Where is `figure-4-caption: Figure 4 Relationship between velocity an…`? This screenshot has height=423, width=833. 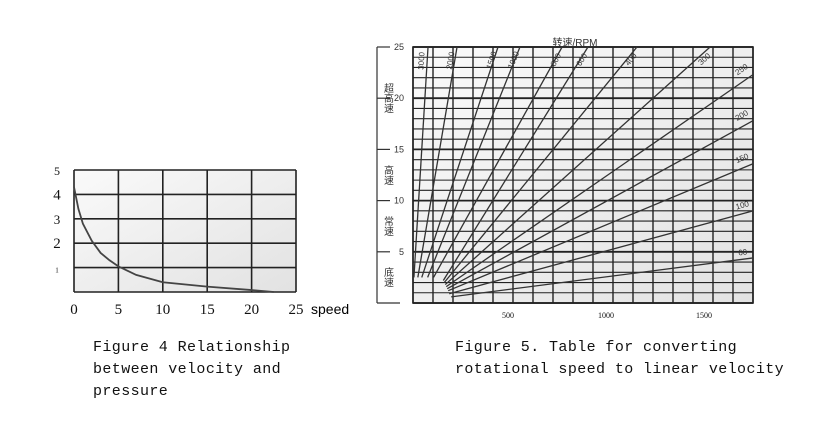
figure-4-caption: Figure 4 Relationship between velocity an… is located at coordinates (191, 370).